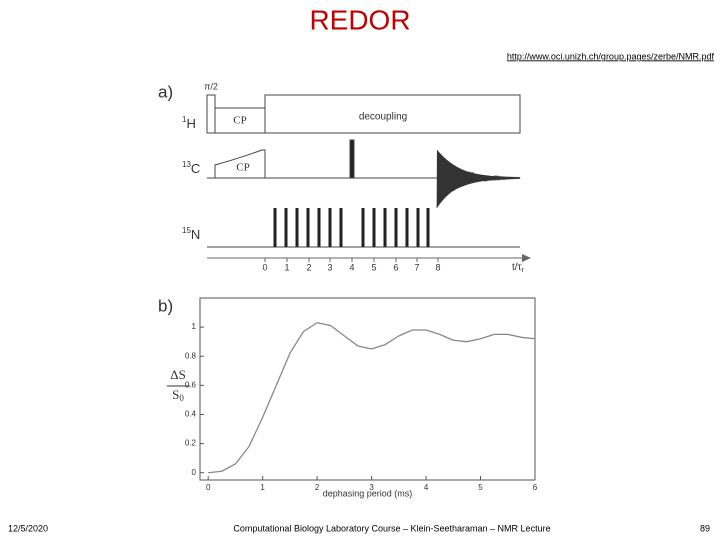 The width and height of the screenshot is (720, 540). I want to click on n-pulses, so click(351, 227).